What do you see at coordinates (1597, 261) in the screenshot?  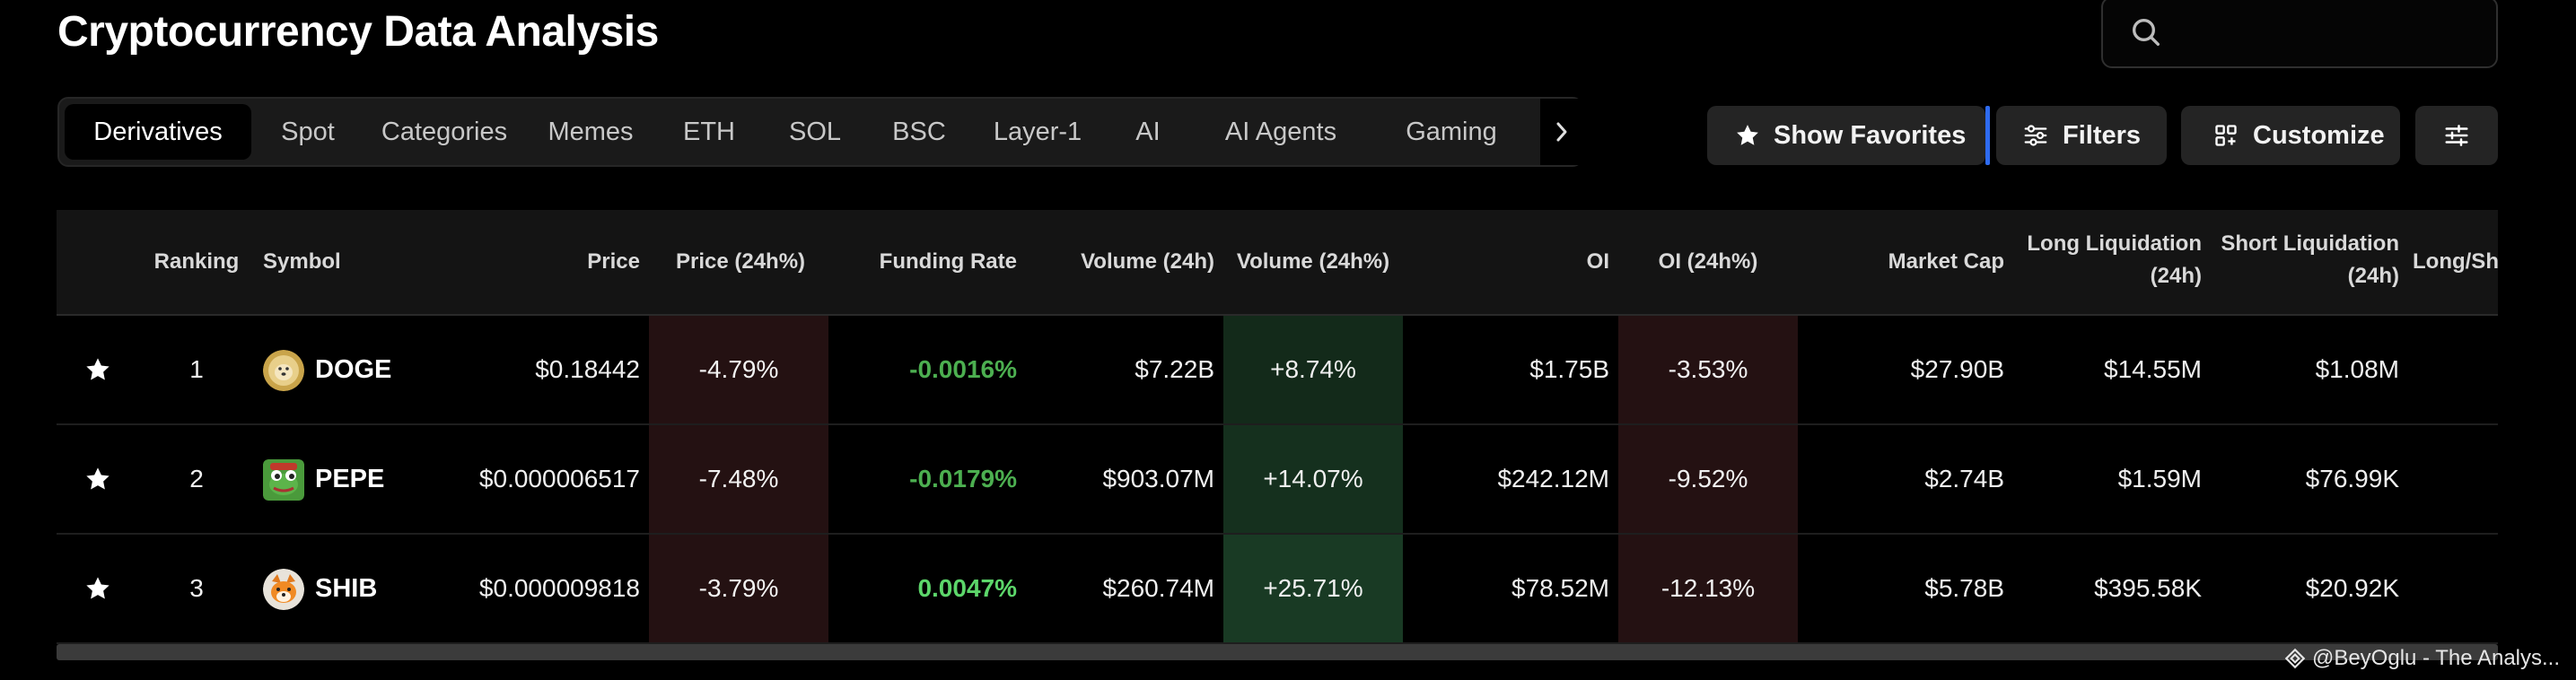 I see `header-oi: OI` at bounding box center [1597, 261].